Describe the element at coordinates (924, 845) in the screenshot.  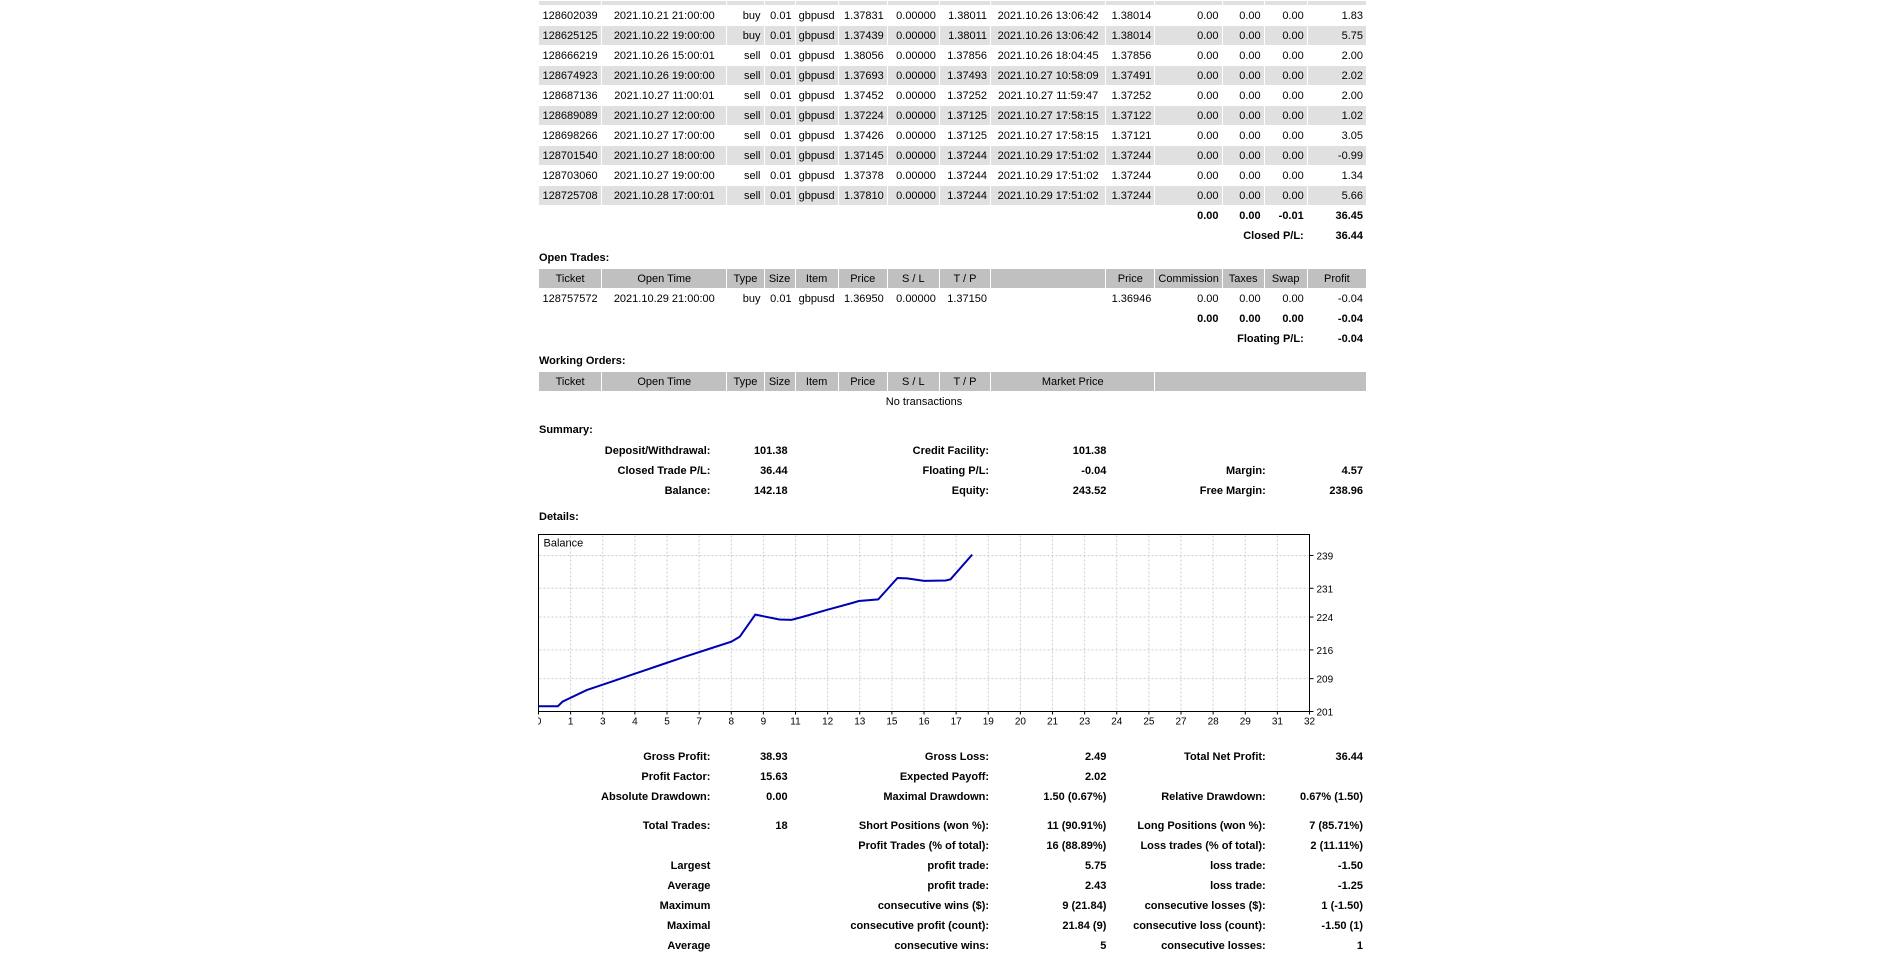
I see `stat-label: Profit Trades (% of total):` at that location.